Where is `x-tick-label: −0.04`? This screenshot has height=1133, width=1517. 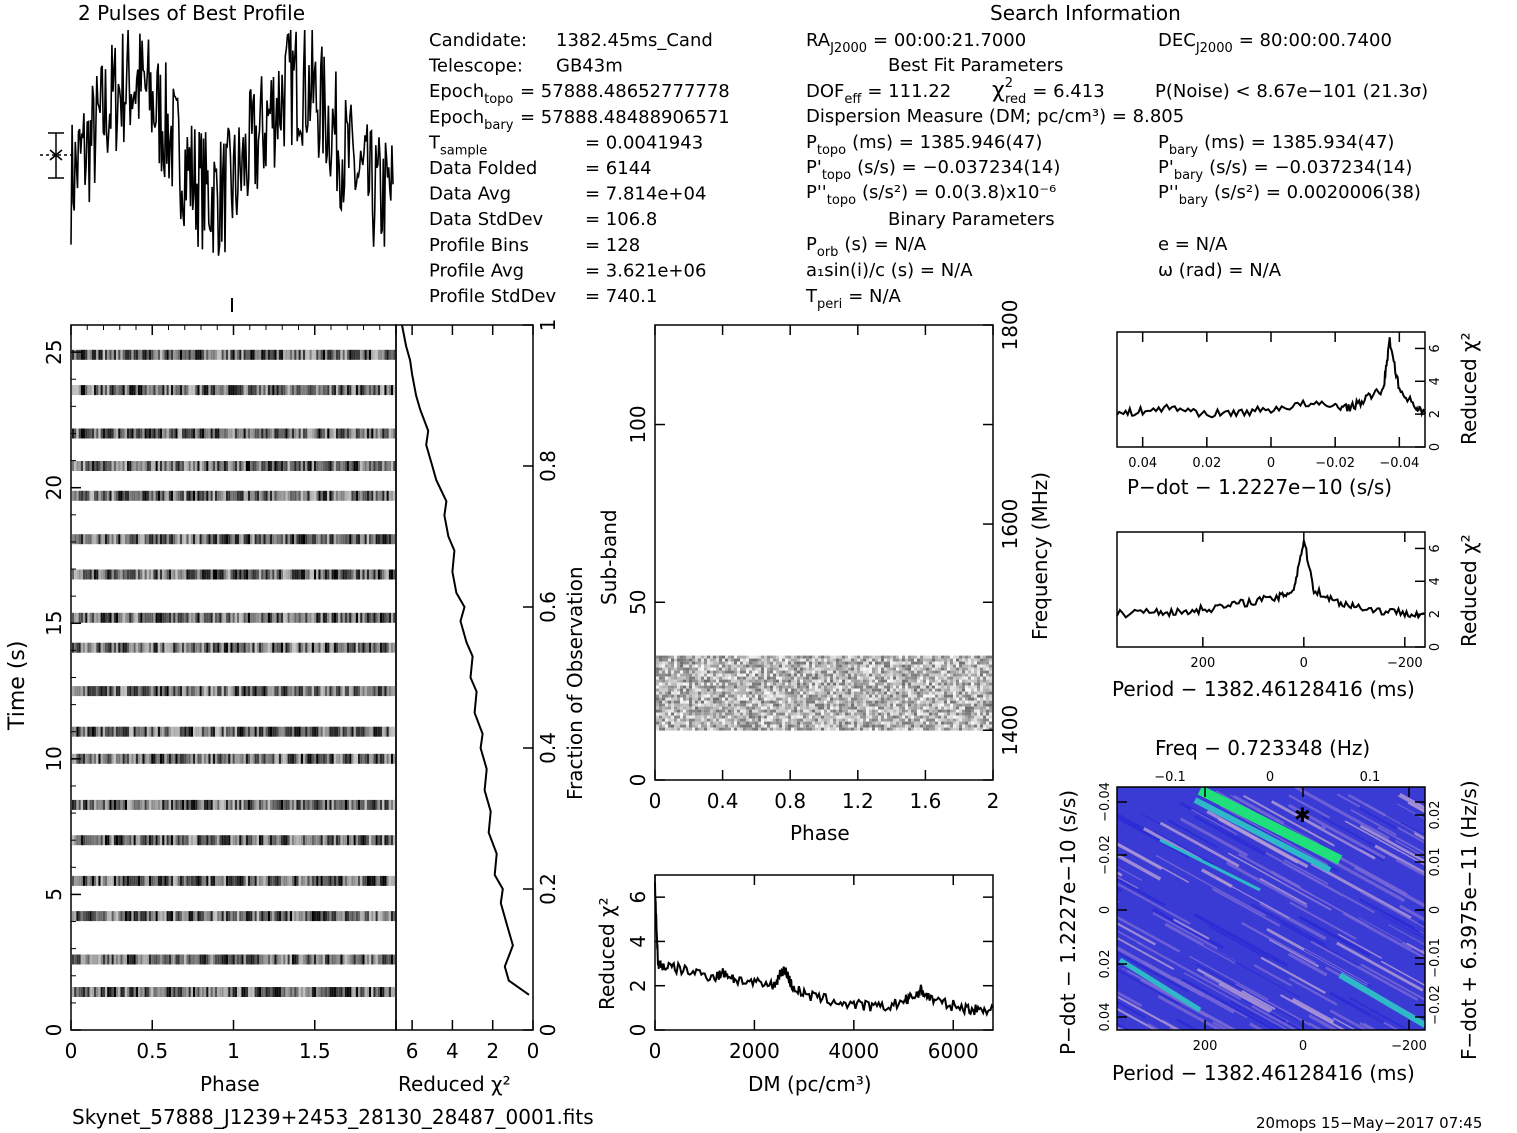
x-tick-label: −0.04 is located at coordinates (1399, 463).